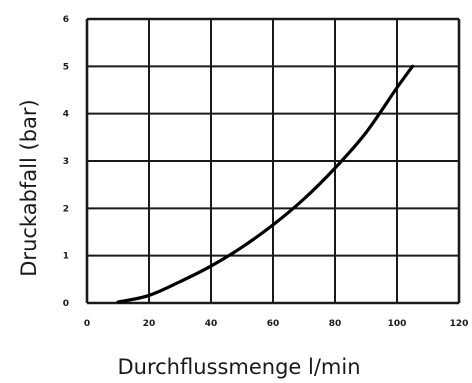 The height and width of the screenshot is (383, 472). Describe the element at coordinates (459, 324) in the screenshot. I see `x-tick-label: 120` at that location.